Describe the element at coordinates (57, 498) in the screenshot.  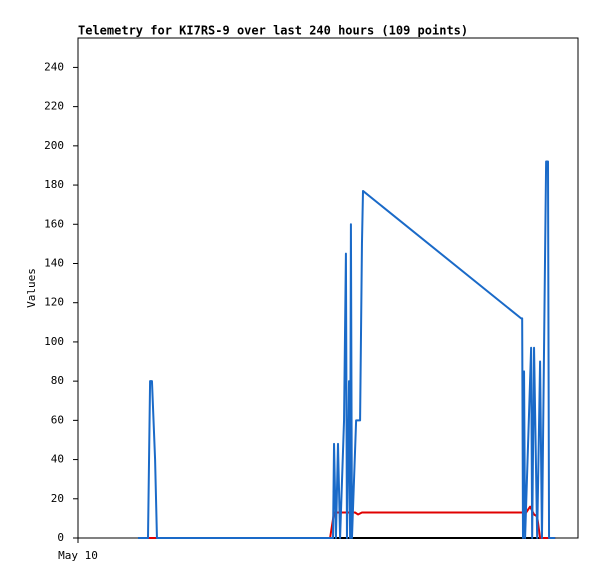
I see `y-tick-label: 20` at that location.